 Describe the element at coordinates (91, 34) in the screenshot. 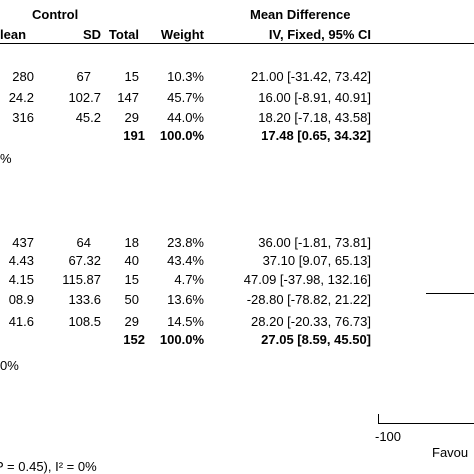

I see `col-sd-header: SD` at that location.